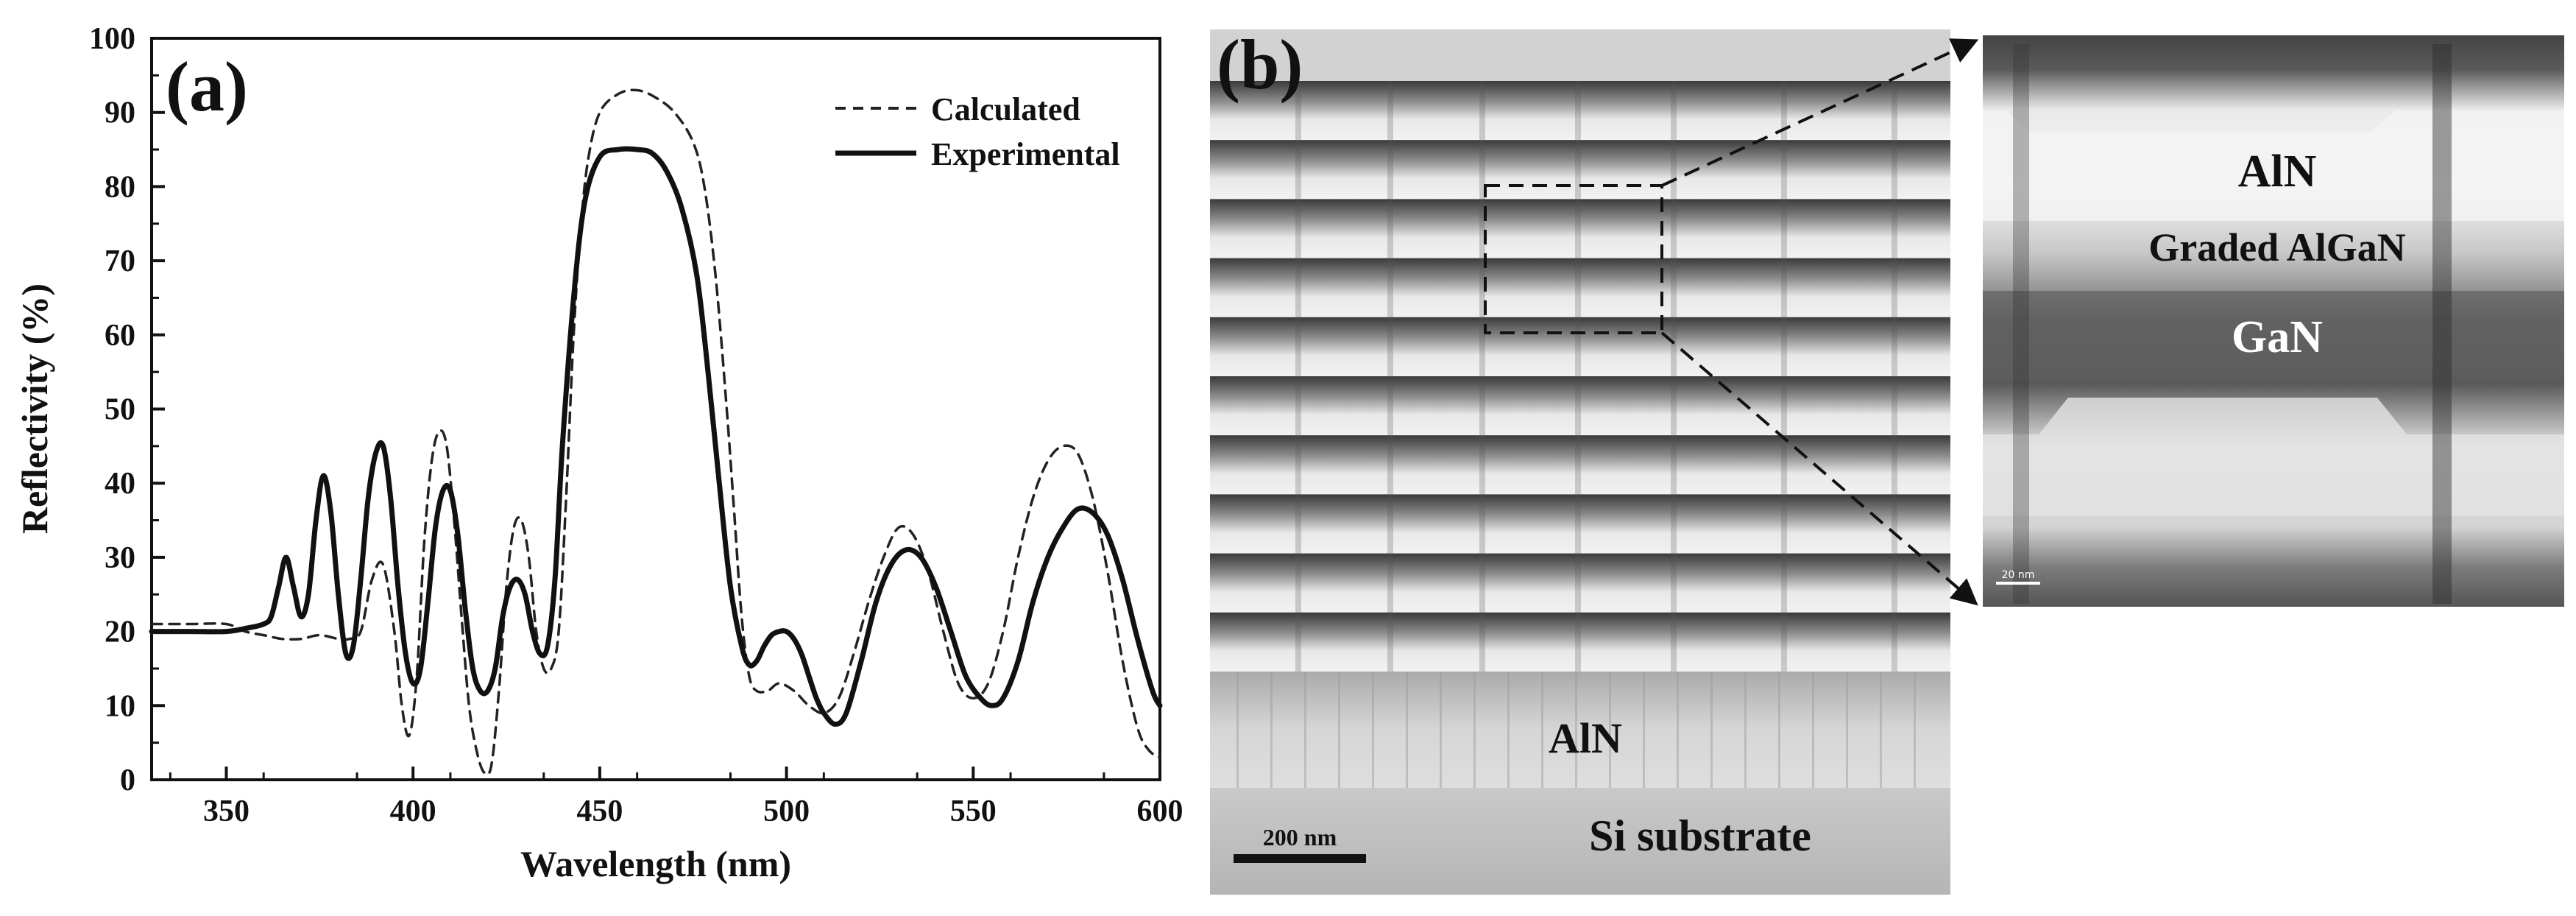 The height and width of the screenshot is (916, 2576). What do you see at coordinates (1585, 738) in the screenshot?
I see `aln-buffer-label: AlN` at bounding box center [1585, 738].